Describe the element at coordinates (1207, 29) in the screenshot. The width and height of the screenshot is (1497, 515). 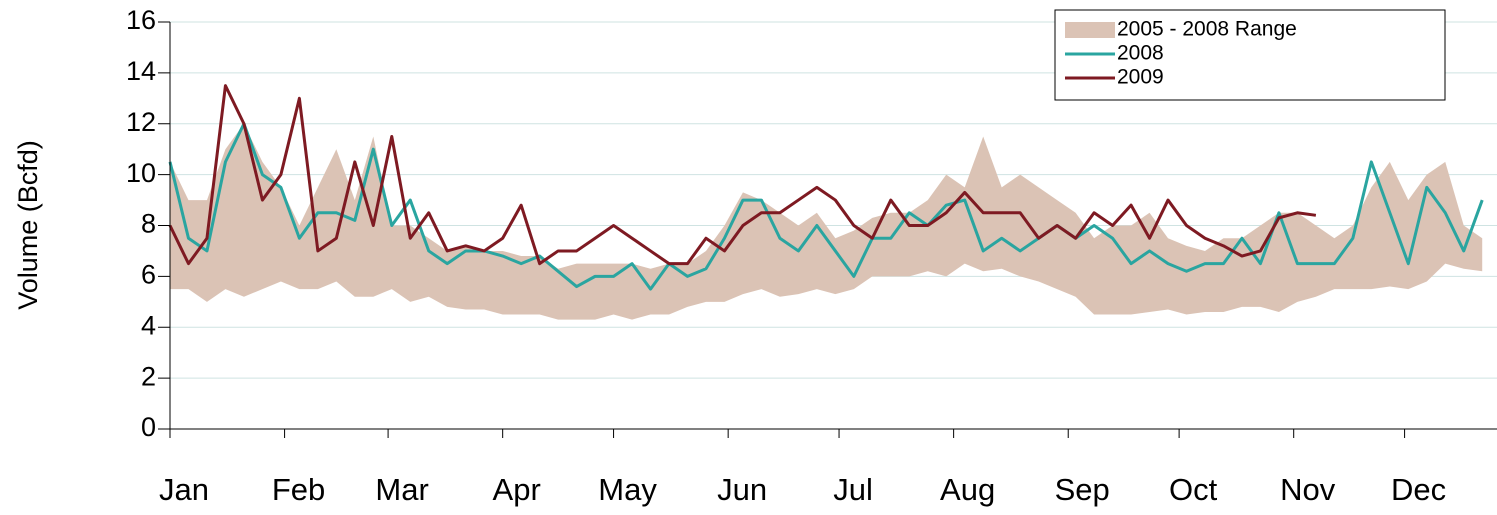
I see `legend-label: 2005 - 2008 Range` at that location.